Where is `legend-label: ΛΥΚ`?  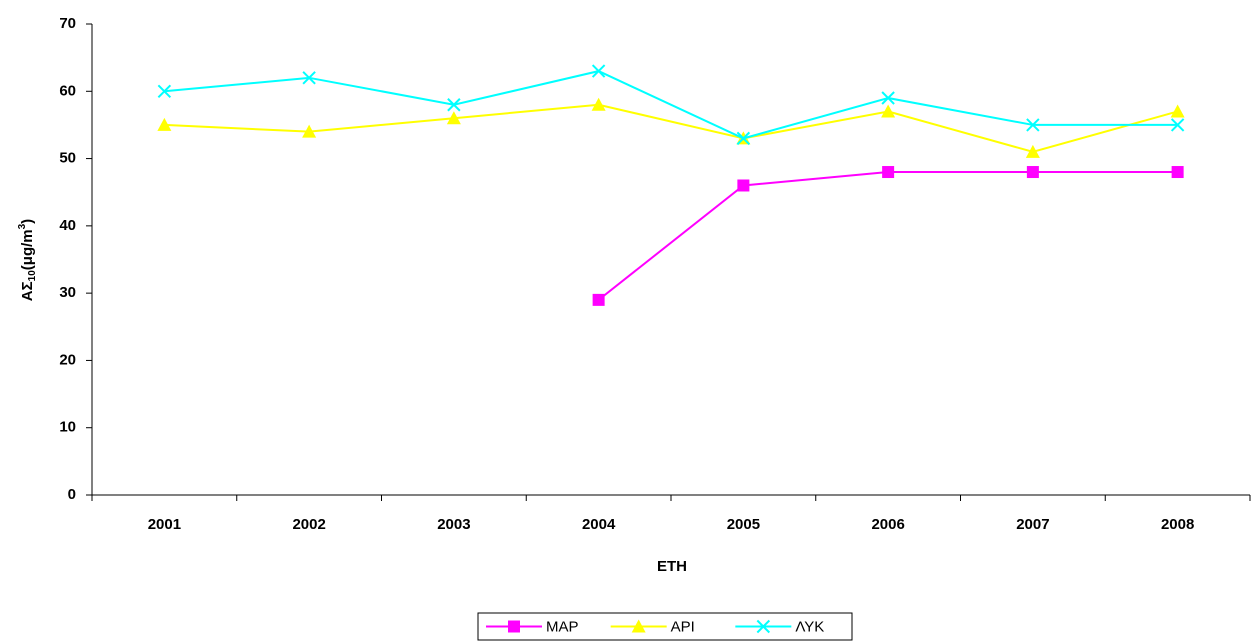 legend-label: ΛΥΚ is located at coordinates (809, 626).